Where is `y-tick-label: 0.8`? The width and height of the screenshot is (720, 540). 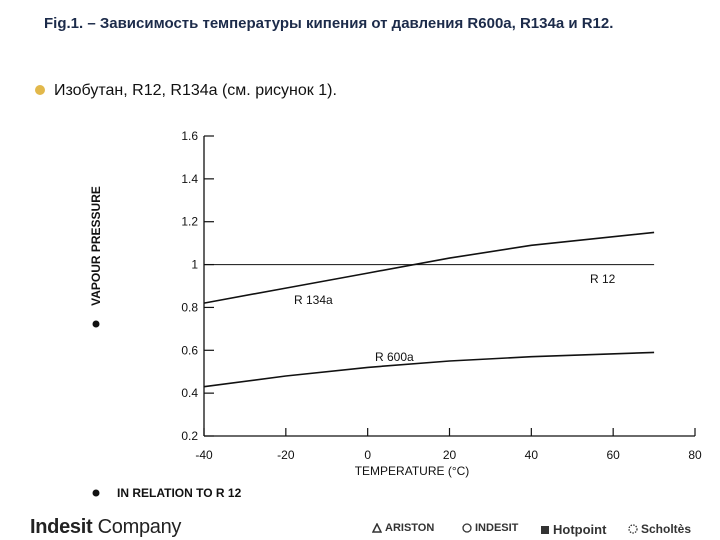
y-tick-label: 0.8 is located at coordinates (189, 307).